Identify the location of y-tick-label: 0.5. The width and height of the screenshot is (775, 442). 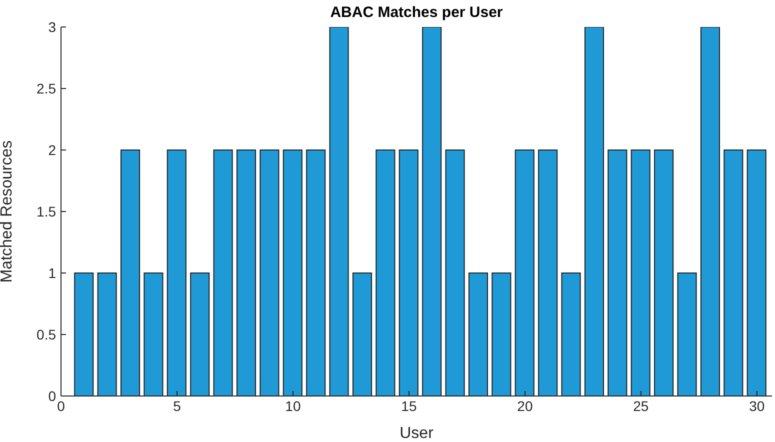
(46, 334).